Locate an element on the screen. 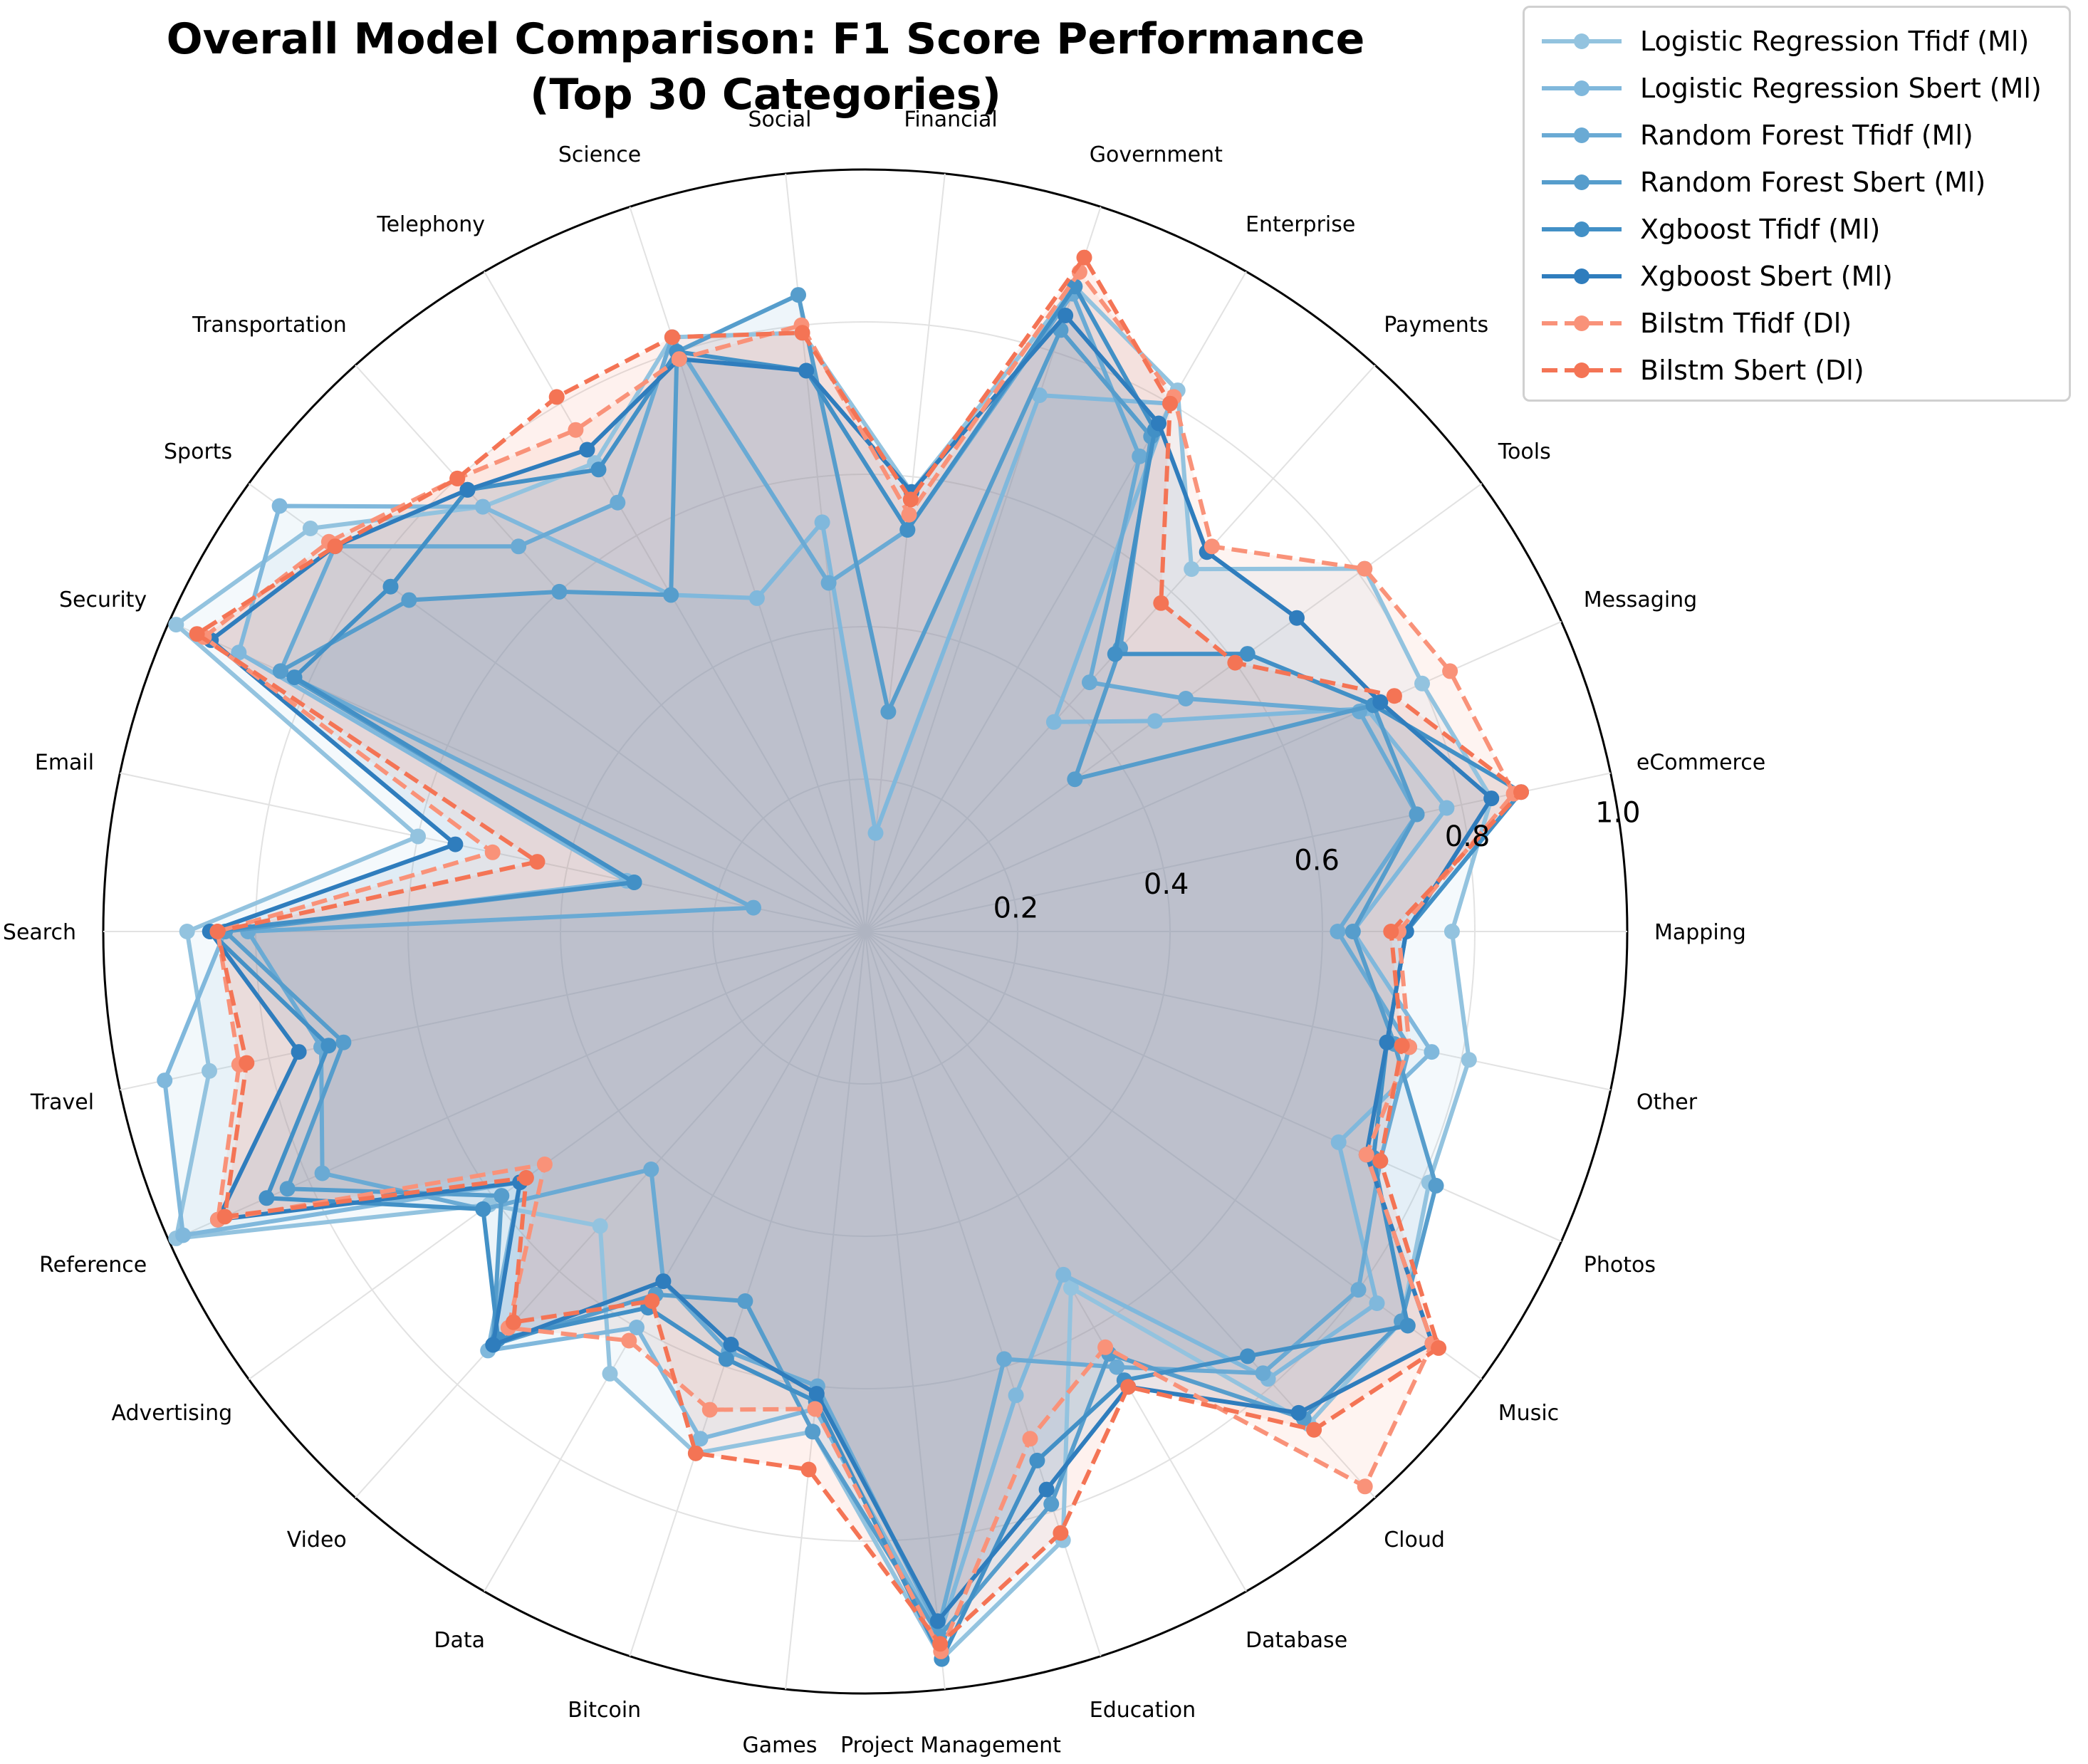  legend-label: Xgboost Sbert (Ml) is located at coordinates (1766, 276).